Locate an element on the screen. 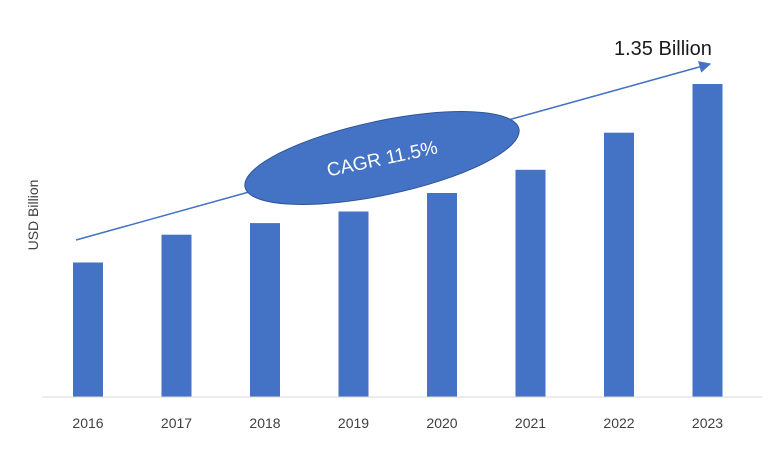  x-tick-2020: 2020 is located at coordinates (441, 423).